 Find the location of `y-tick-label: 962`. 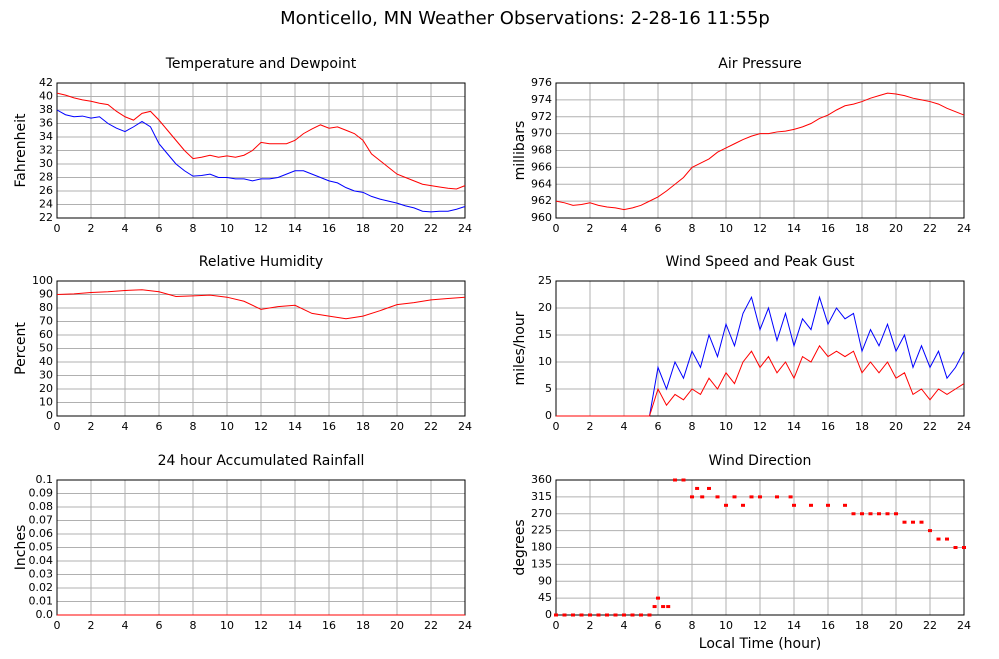

y-tick-label: 962 is located at coordinates (541, 200).